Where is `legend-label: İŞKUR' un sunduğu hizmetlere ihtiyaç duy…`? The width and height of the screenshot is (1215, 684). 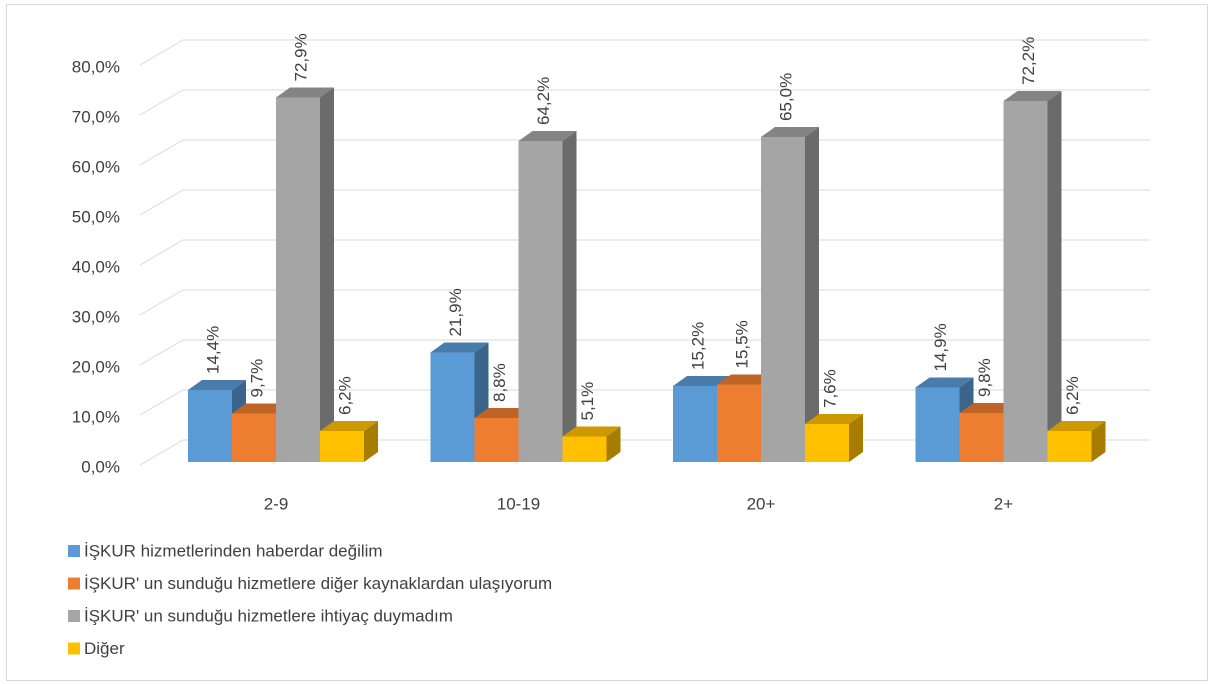 legend-label: İŞKUR' un sunduğu hizmetlere ihtiyaç duy… is located at coordinates (268, 615).